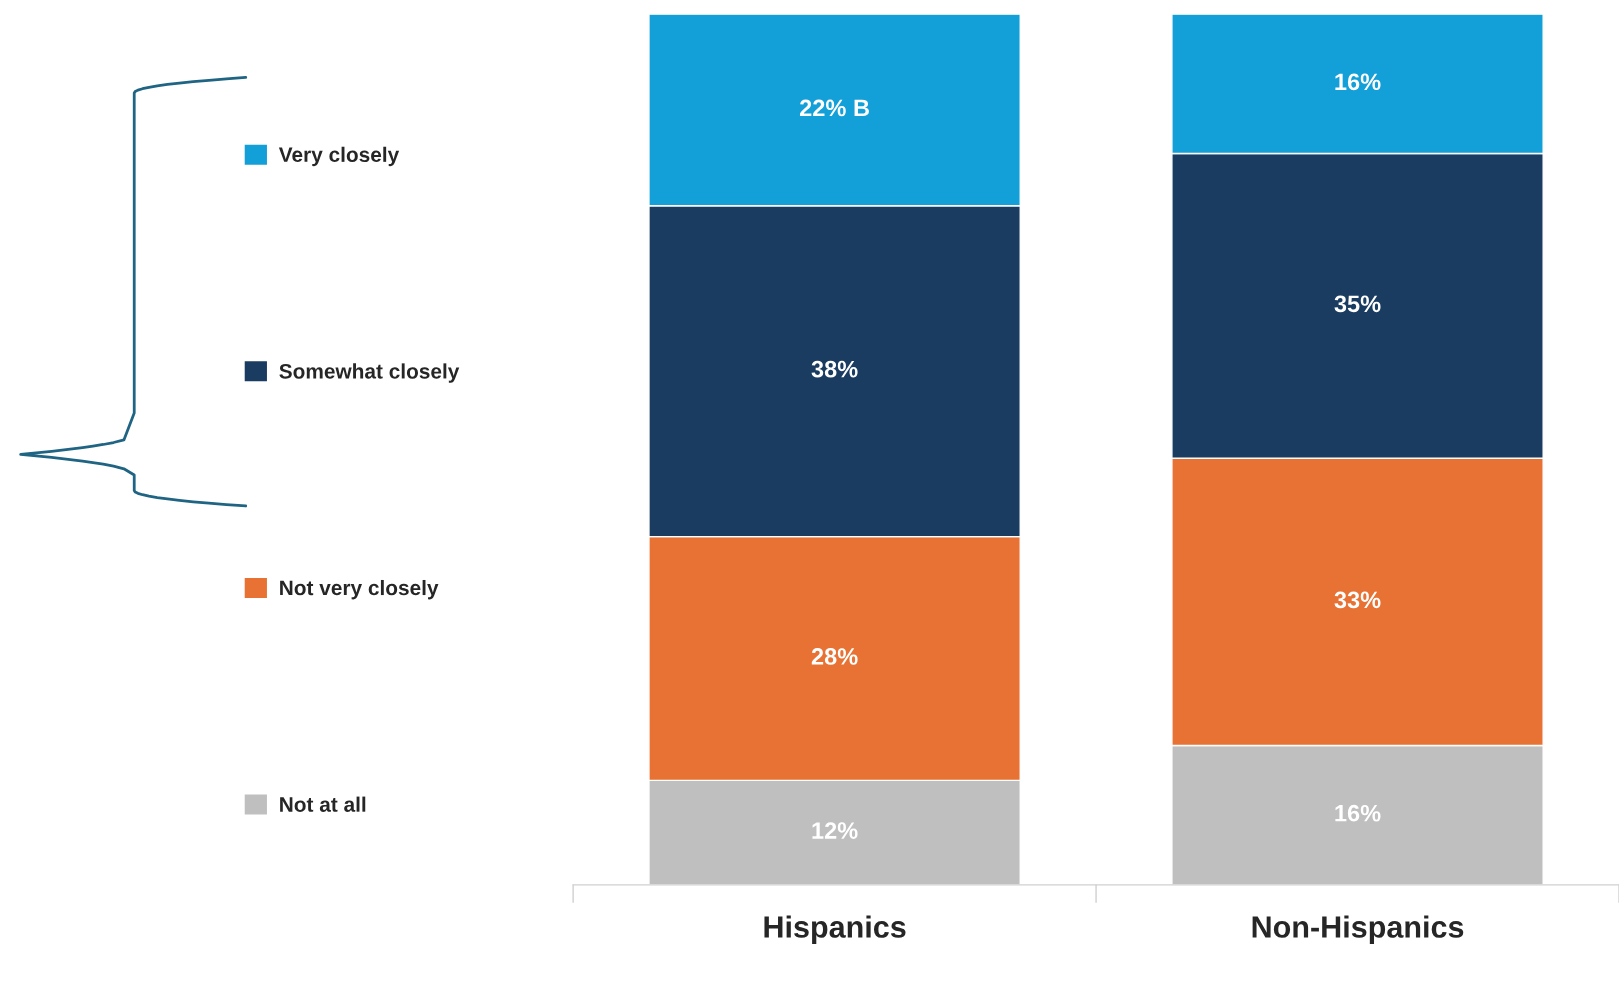 The image size is (1619, 981). What do you see at coordinates (835, 929) in the screenshot?
I see `x-tick-label: Hispanics` at bounding box center [835, 929].